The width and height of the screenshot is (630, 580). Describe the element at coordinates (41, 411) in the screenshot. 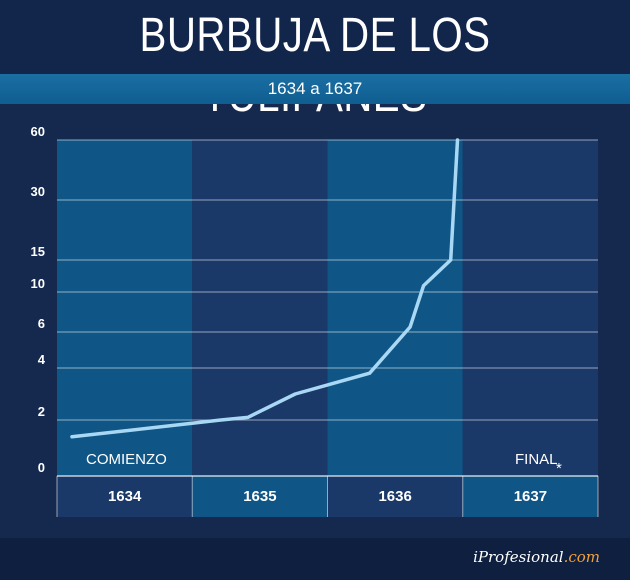

I see `y-tick-label: 2` at that location.